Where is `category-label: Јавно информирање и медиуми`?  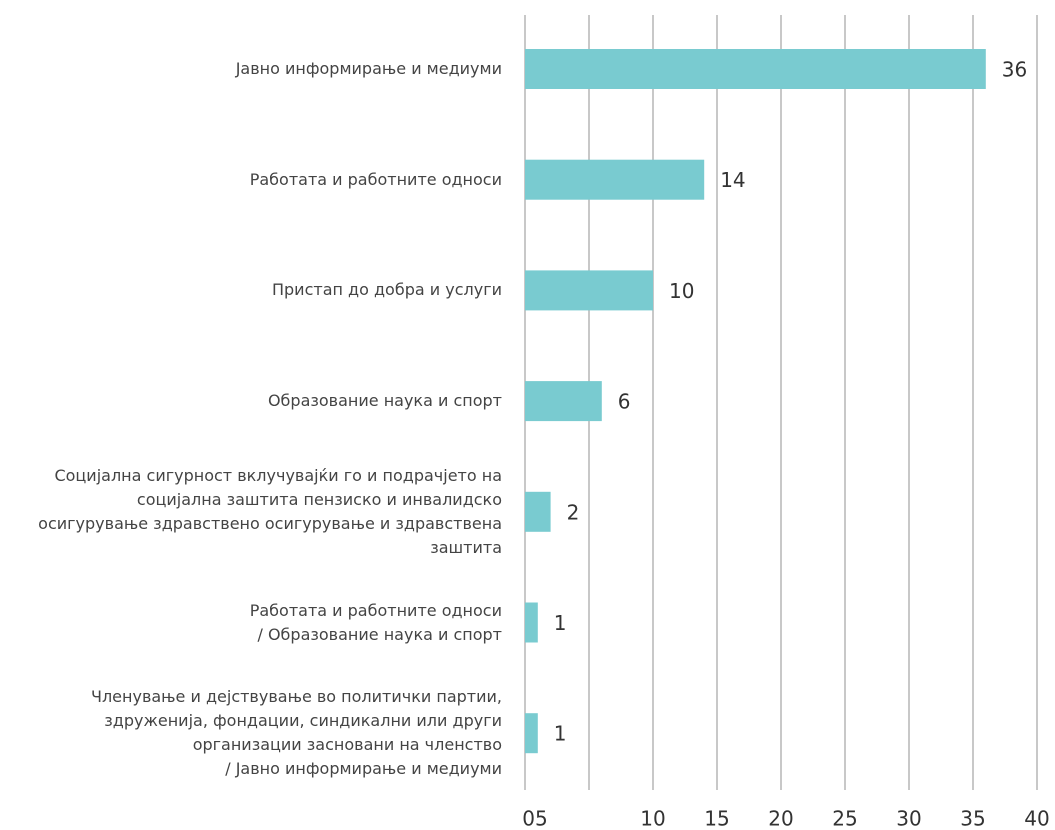 category-label: Јавно информирање и медиуми is located at coordinates (368, 68).